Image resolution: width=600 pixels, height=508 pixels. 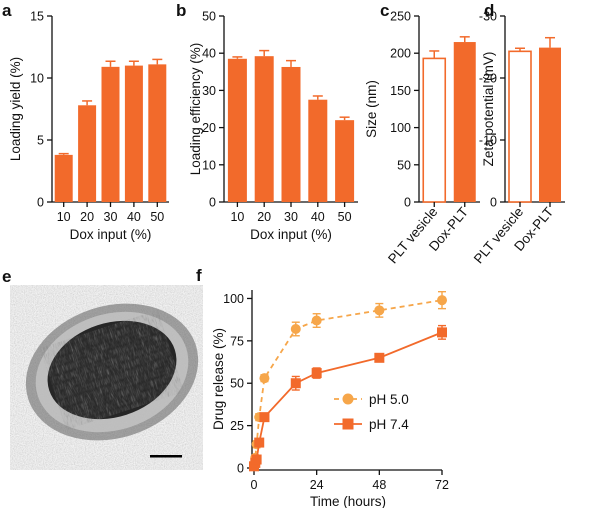 What do you see at coordinates (7, 10) in the screenshot?
I see `panel-label-a: a` at bounding box center [7, 10].